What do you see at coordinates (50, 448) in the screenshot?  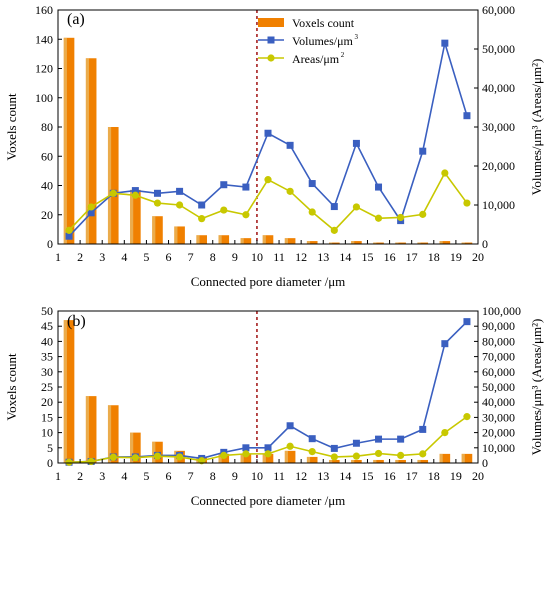 I see `left-tick-label: 5` at bounding box center [50, 448].